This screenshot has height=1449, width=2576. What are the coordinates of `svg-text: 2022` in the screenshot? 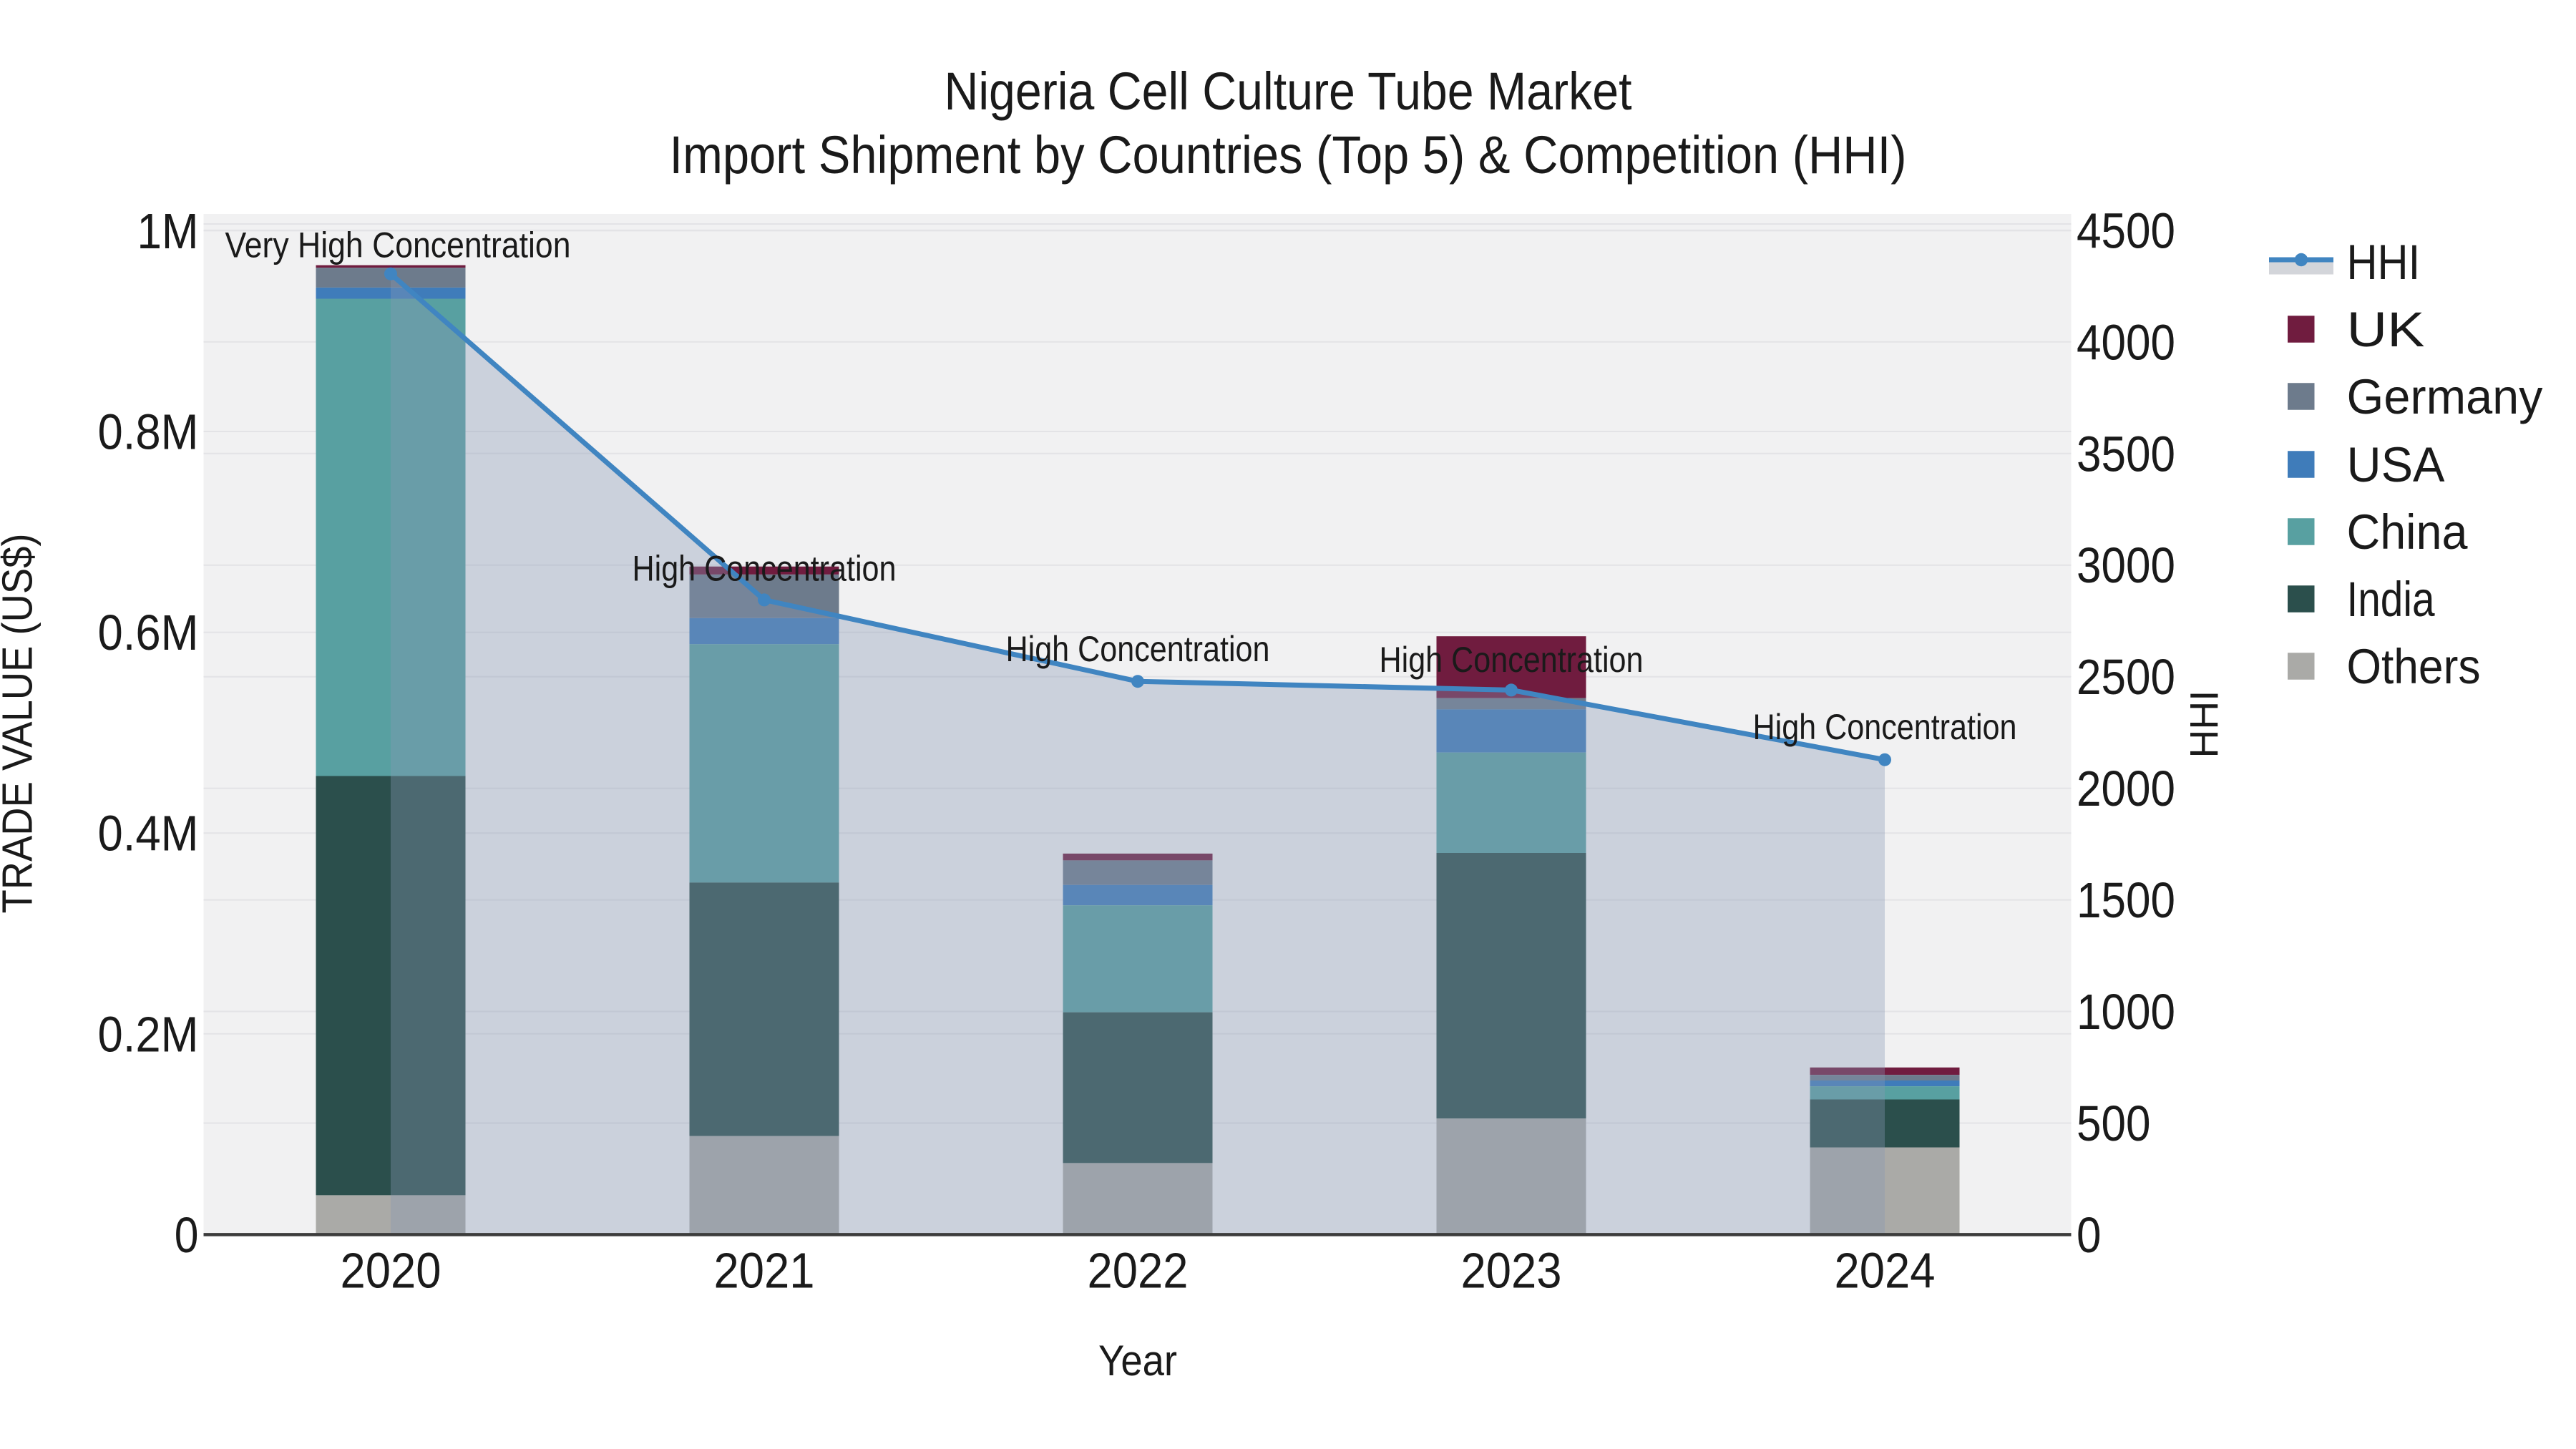 It's located at (1138, 1271).